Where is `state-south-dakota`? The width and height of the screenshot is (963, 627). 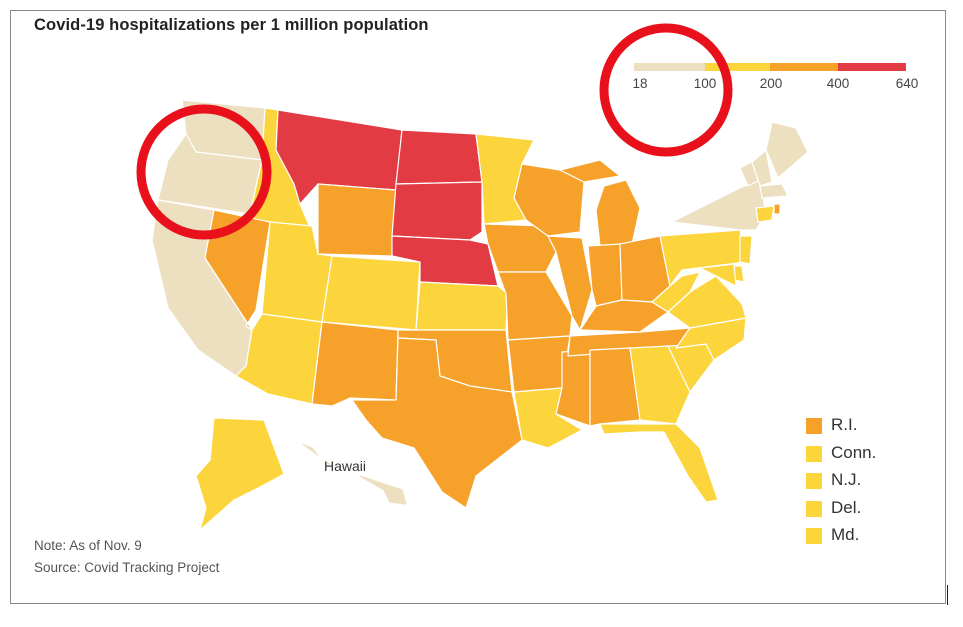 state-south-dakota is located at coordinates (437, 211).